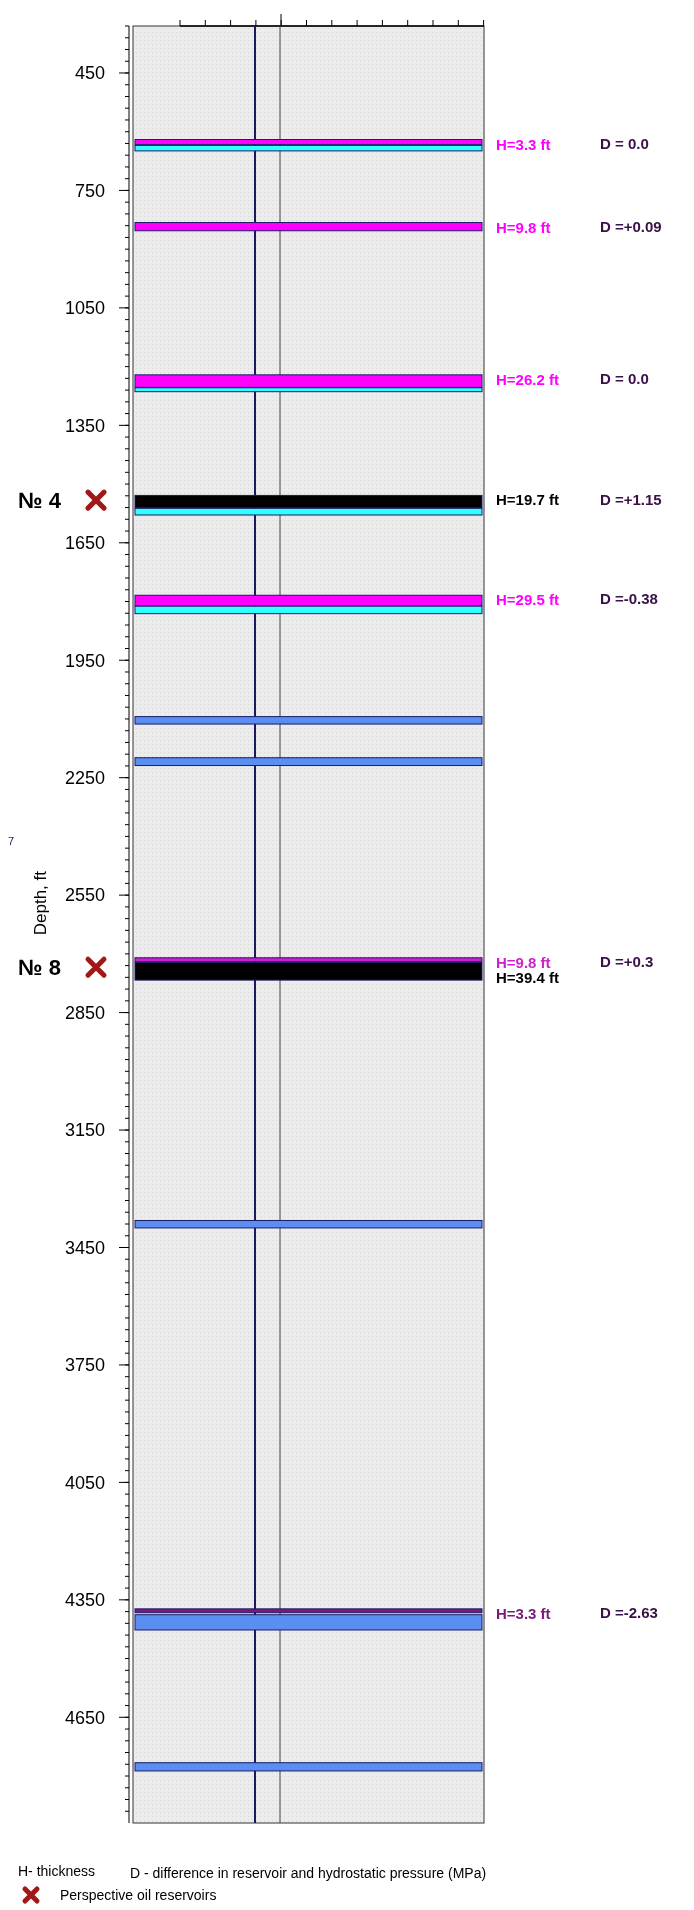 The height and width of the screenshot is (1910, 694). What do you see at coordinates (527, 379) in the screenshot?
I see `annotation: H=26.2 ft` at bounding box center [527, 379].